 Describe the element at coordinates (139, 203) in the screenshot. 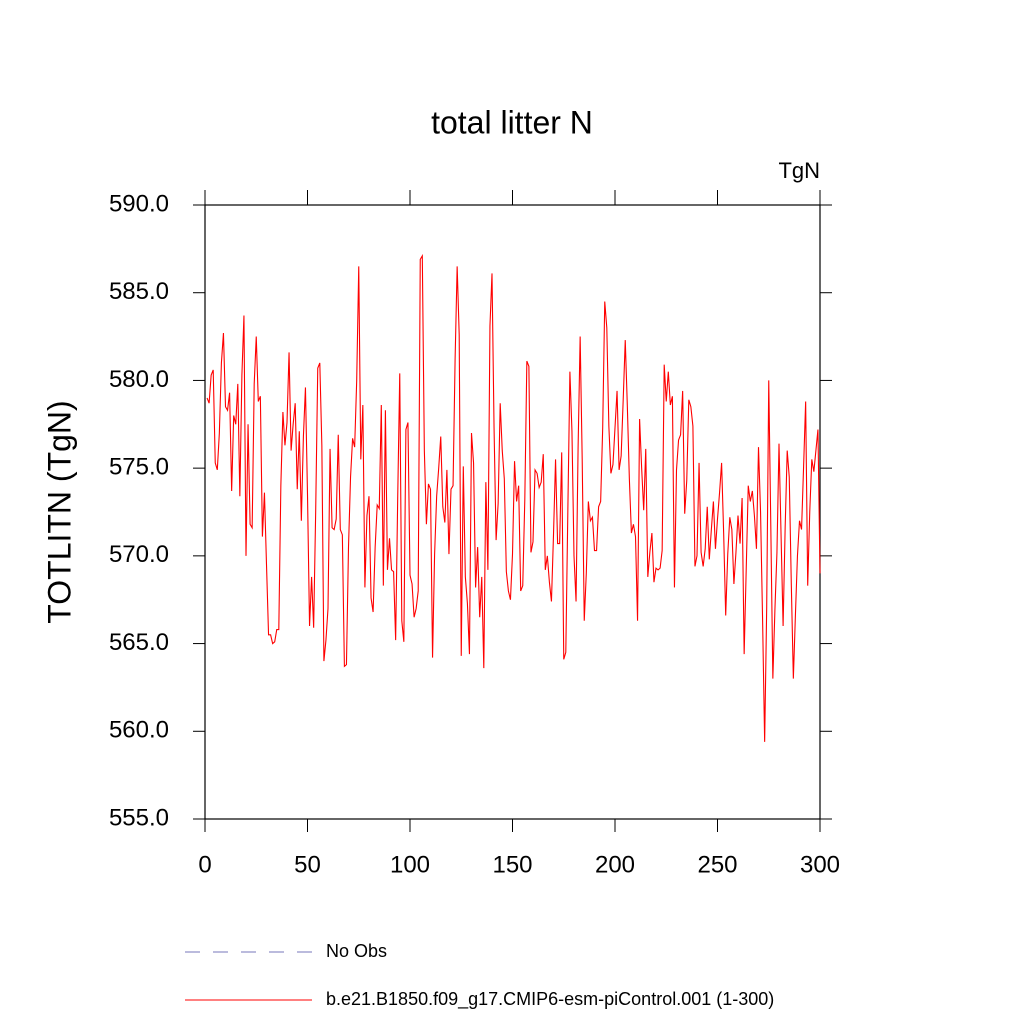

I see `y-tick-label: 590.0` at that location.